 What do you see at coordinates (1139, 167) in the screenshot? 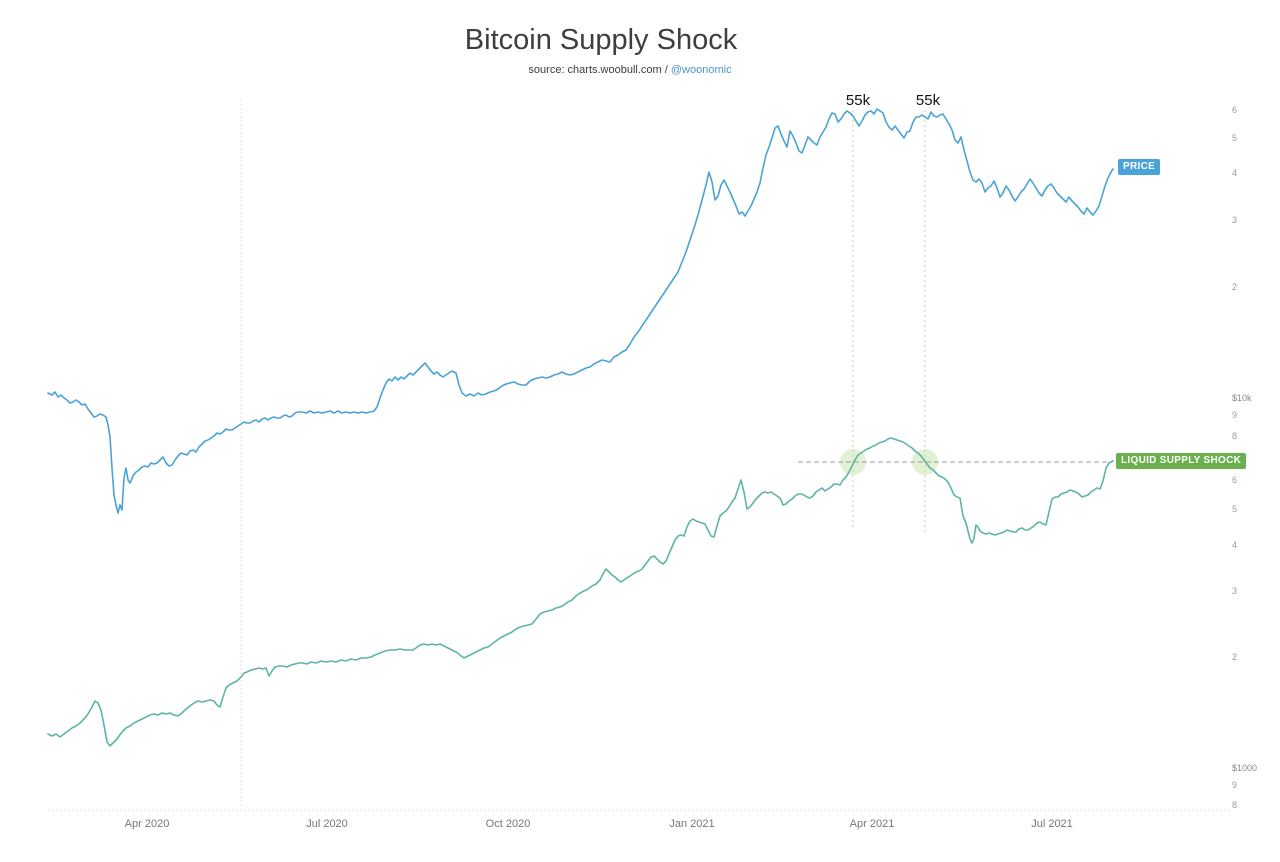
I see `price-series-badge: PRICE` at bounding box center [1139, 167].